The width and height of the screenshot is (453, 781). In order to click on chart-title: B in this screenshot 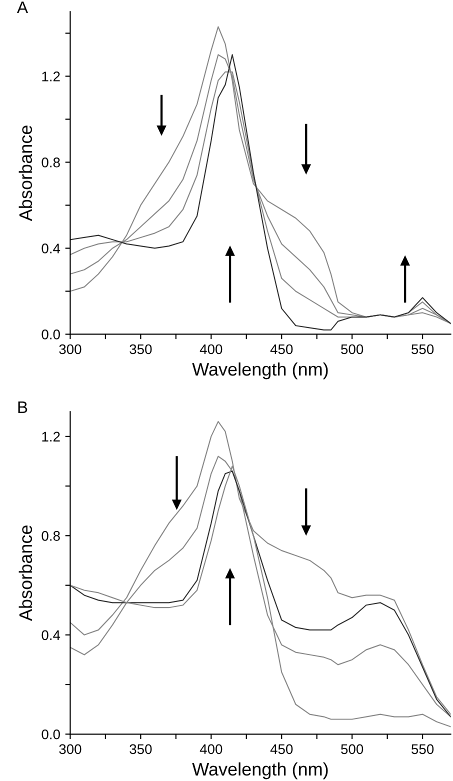, I will do `click(23, 407)`.